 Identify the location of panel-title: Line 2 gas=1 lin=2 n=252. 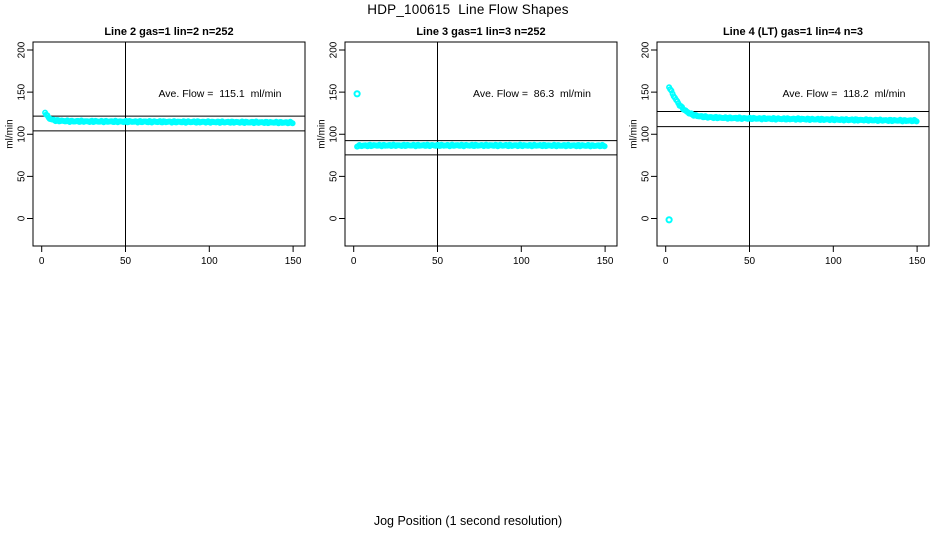
(168, 32).